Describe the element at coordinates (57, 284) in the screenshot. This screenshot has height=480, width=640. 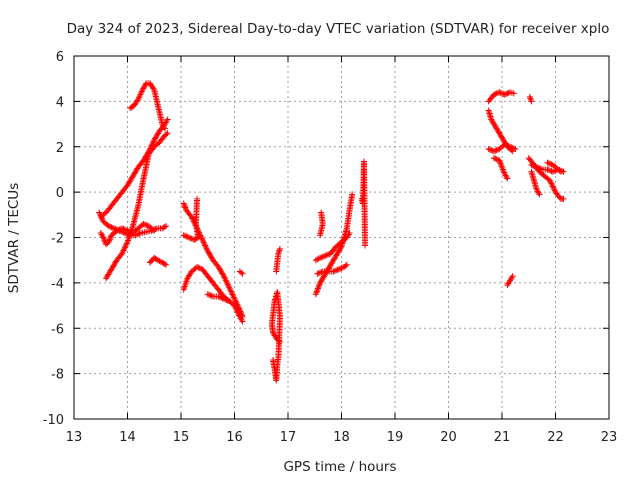
I see `y-tick-label: -4` at that location.